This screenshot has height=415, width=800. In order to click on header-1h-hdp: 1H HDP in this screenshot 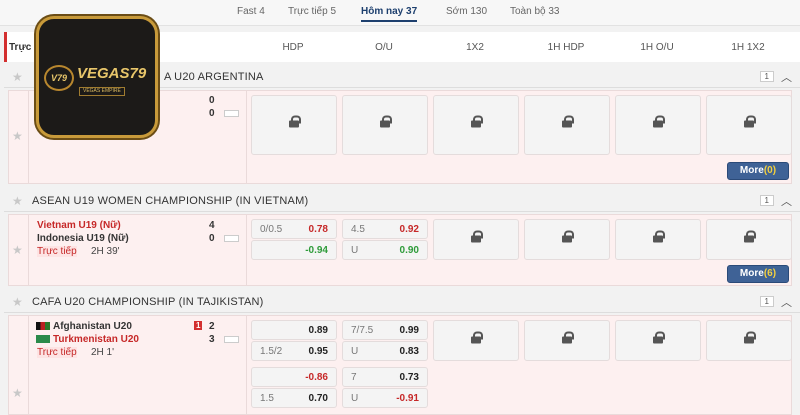, I will do `click(566, 47)`.